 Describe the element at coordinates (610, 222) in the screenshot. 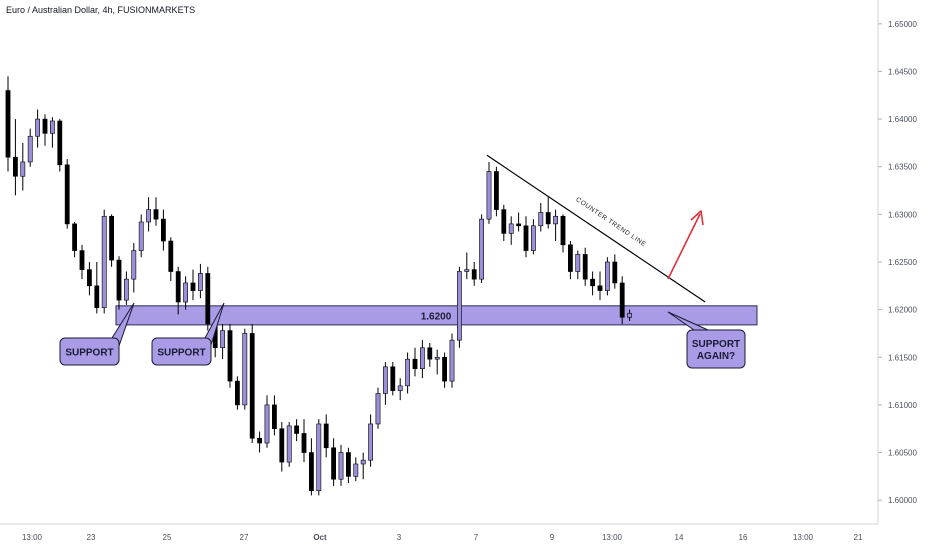

I see `counter-trend-line-label: COUNTER TREND LINE` at that location.